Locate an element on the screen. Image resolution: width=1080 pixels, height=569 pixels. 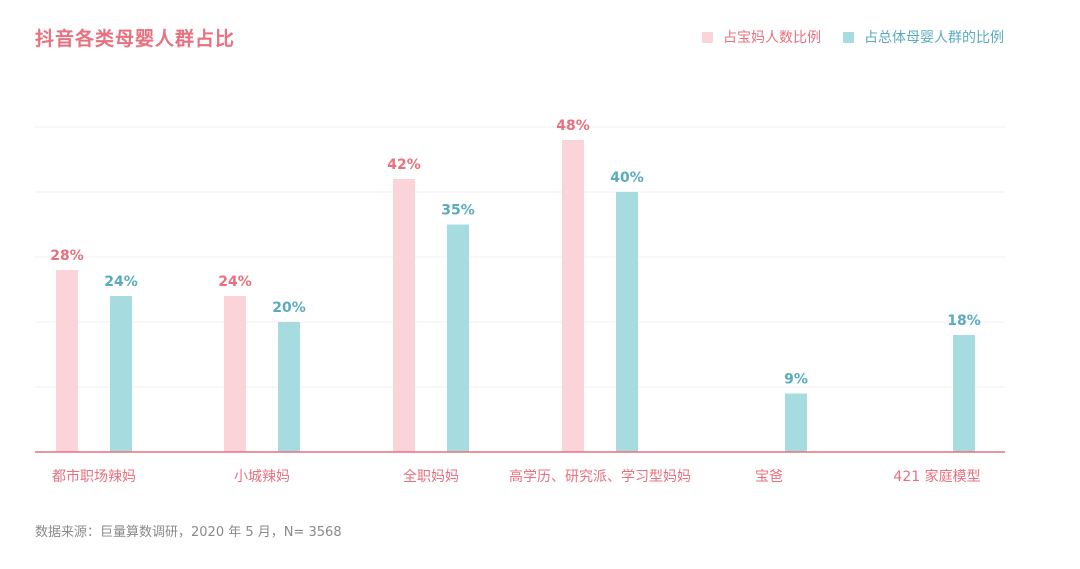
chart-title: 抖音各类母婴人群占比 is located at coordinates (135, 39).